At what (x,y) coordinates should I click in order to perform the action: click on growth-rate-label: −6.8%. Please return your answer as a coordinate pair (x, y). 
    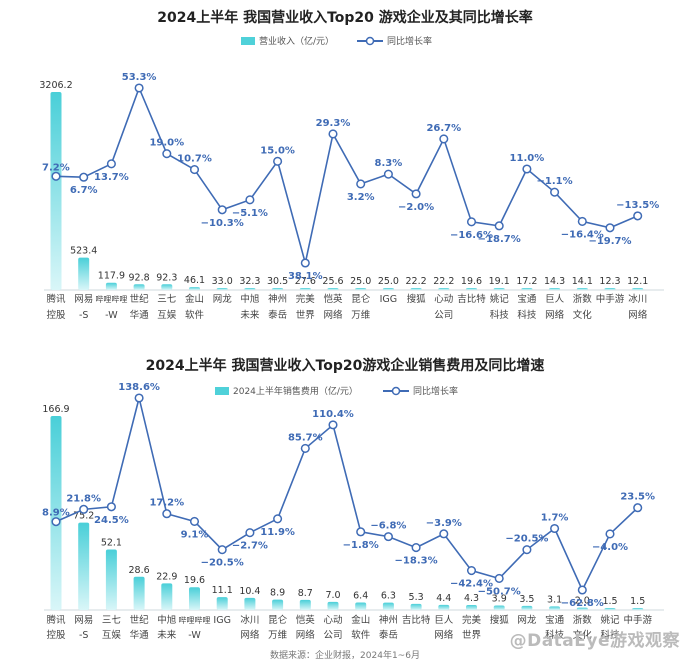
    Looking at the image, I should click on (388, 526).